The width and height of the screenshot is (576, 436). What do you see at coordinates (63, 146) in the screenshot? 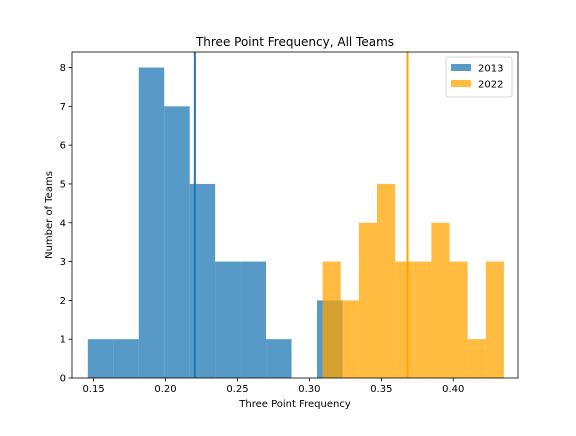
I see `y-tick-label-6: 6` at bounding box center [63, 146].